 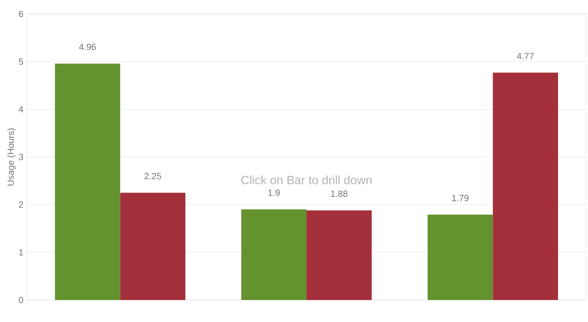 I want to click on y-tick-label: 6, so click(x=21, y=14).